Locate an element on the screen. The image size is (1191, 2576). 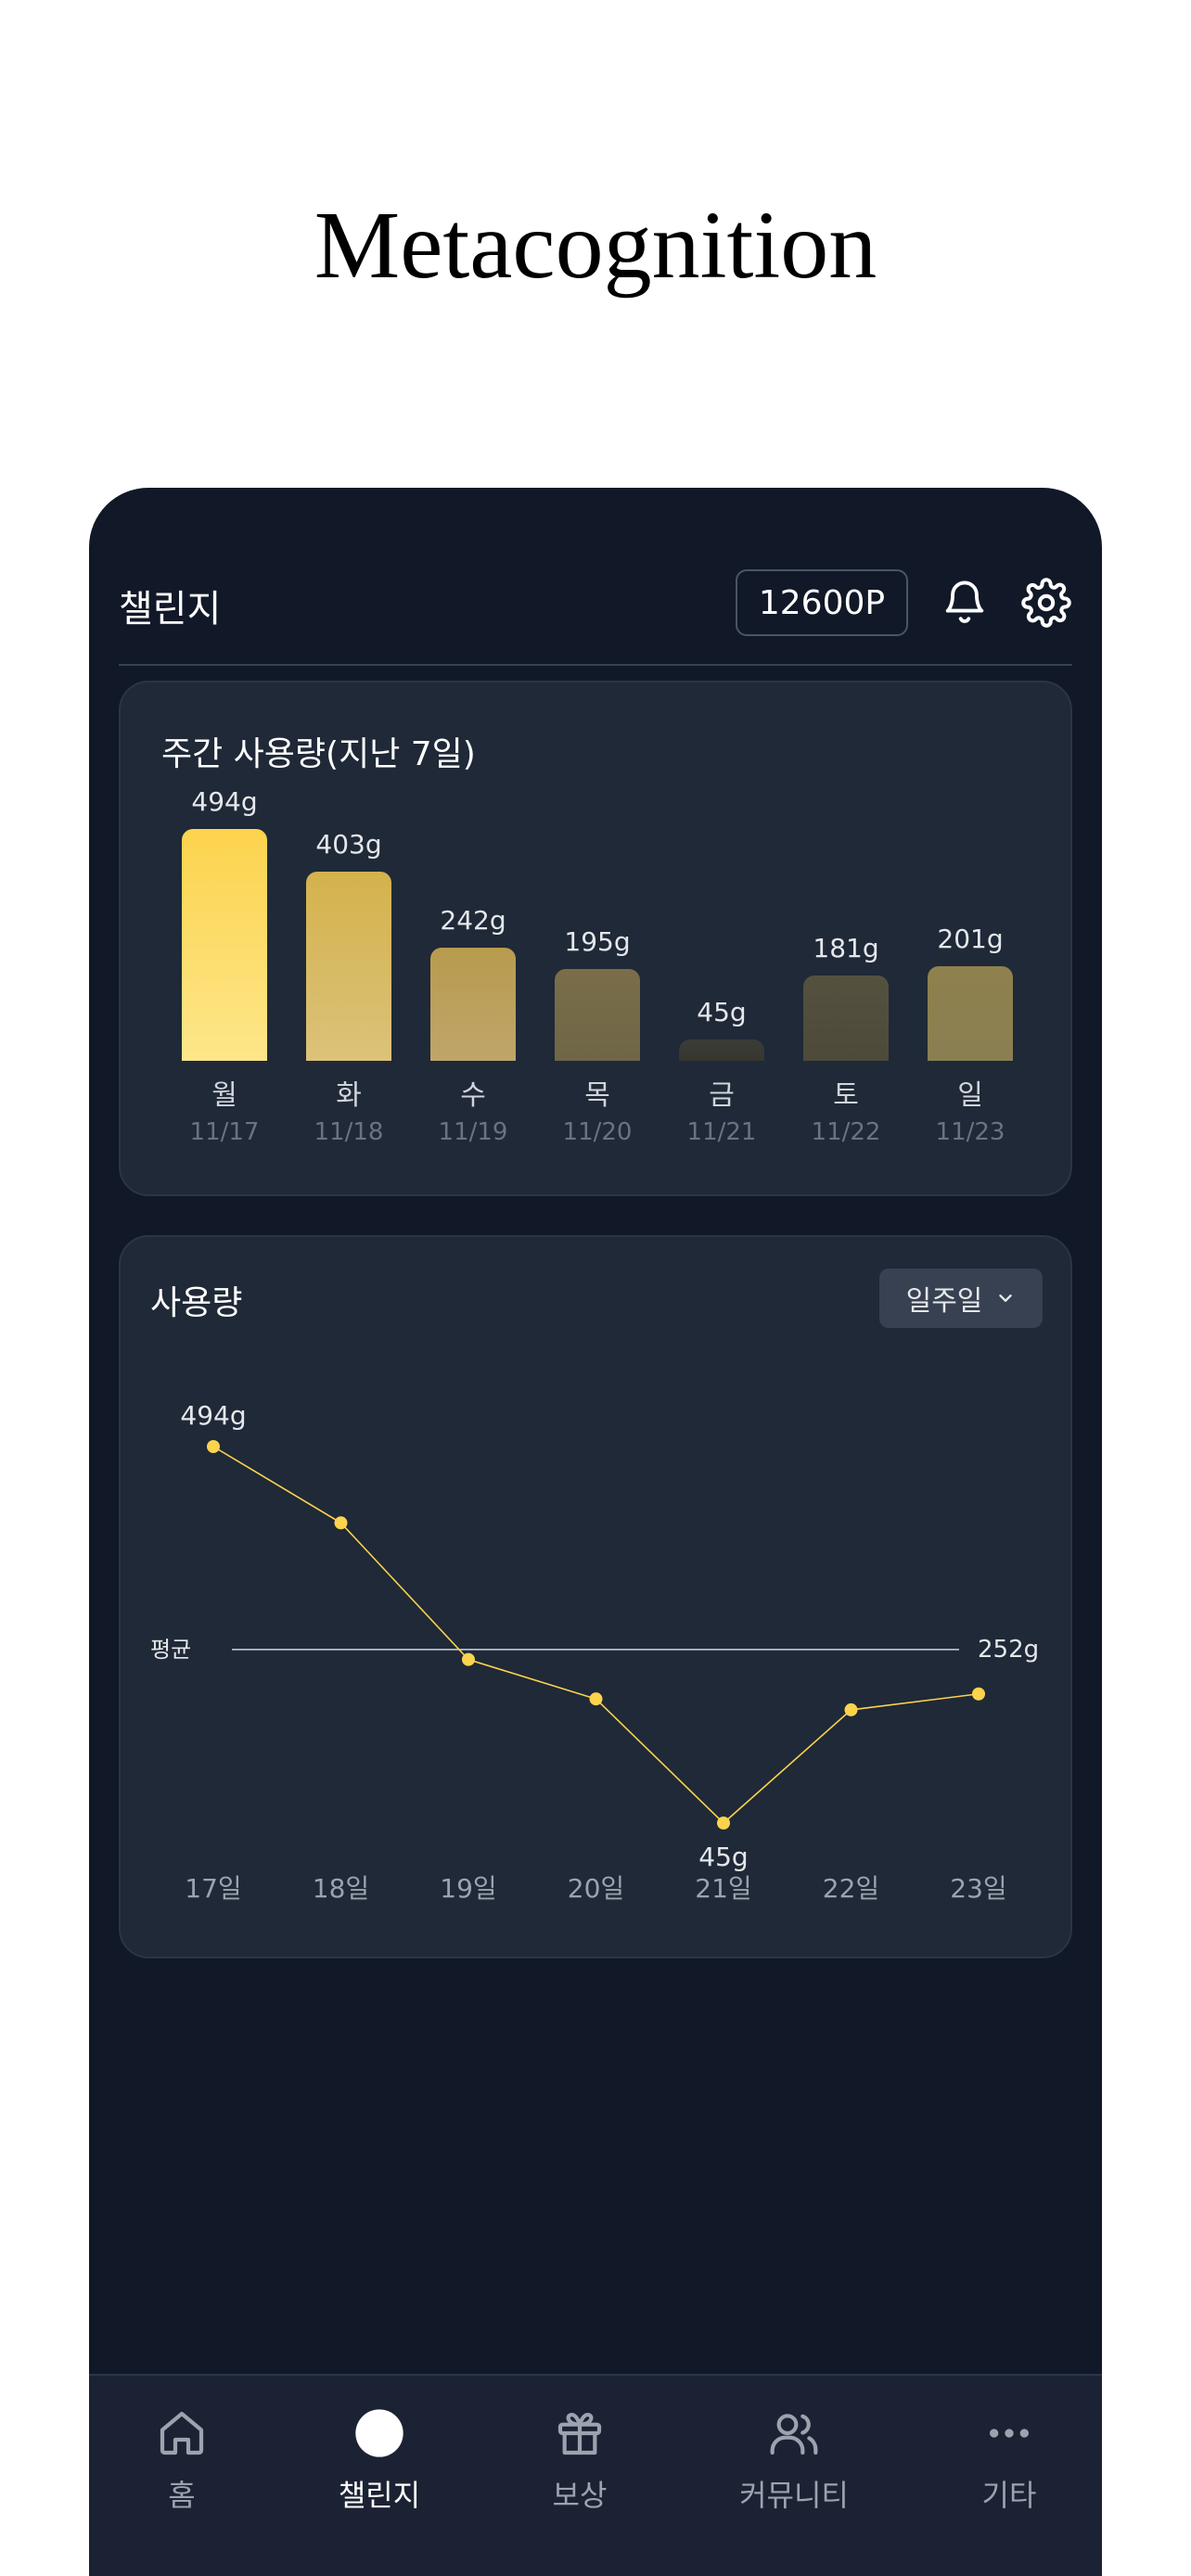
more-icon is located at coordinates (1010, 2433).